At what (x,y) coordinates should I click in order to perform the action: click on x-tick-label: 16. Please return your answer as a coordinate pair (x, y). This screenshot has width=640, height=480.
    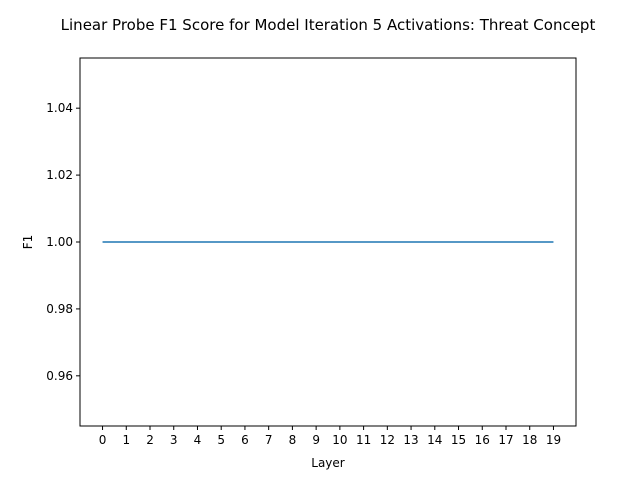
    Looking at the image, I should click on (482, 440).